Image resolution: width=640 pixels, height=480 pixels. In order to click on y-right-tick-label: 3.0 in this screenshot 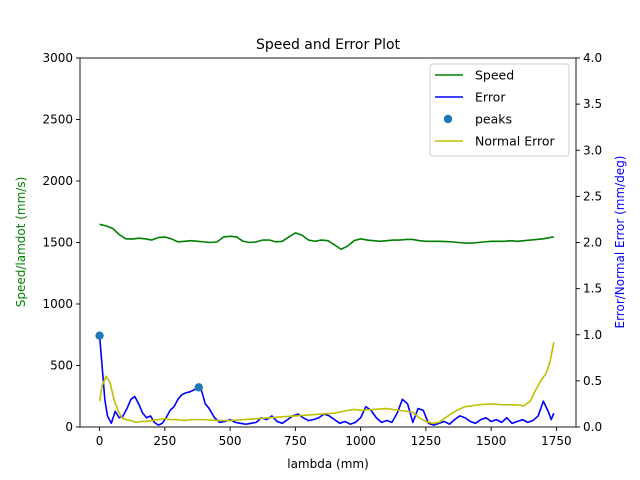, I will do `click(592, 150)`.